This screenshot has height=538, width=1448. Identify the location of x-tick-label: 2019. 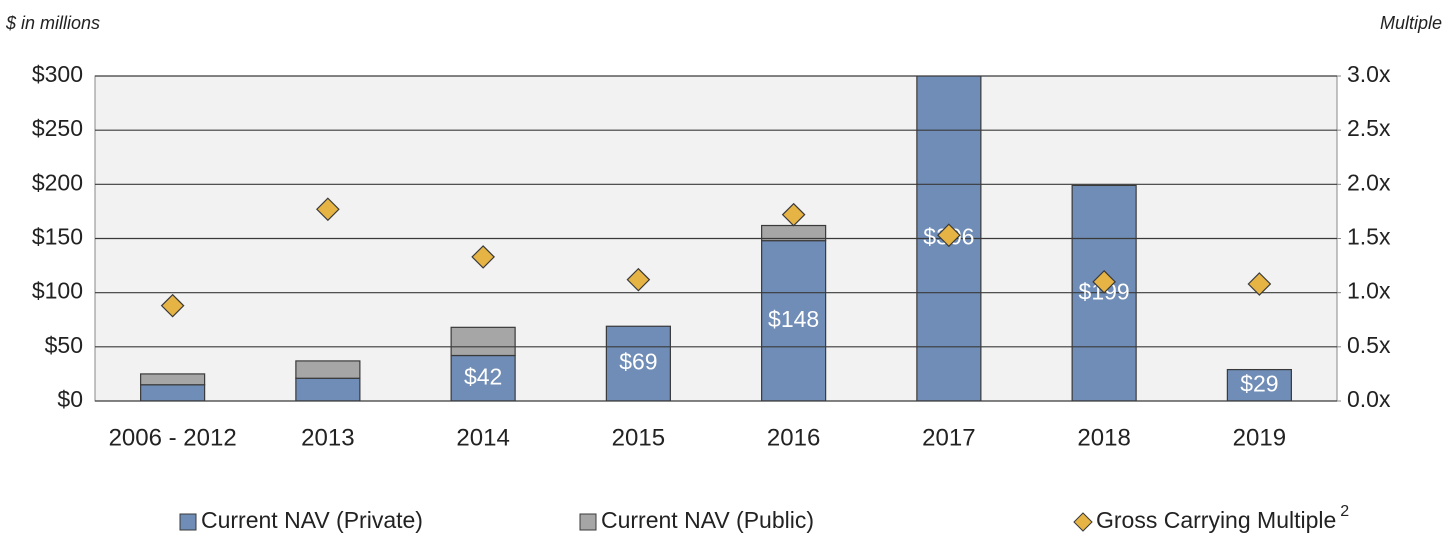
(1259, 437).